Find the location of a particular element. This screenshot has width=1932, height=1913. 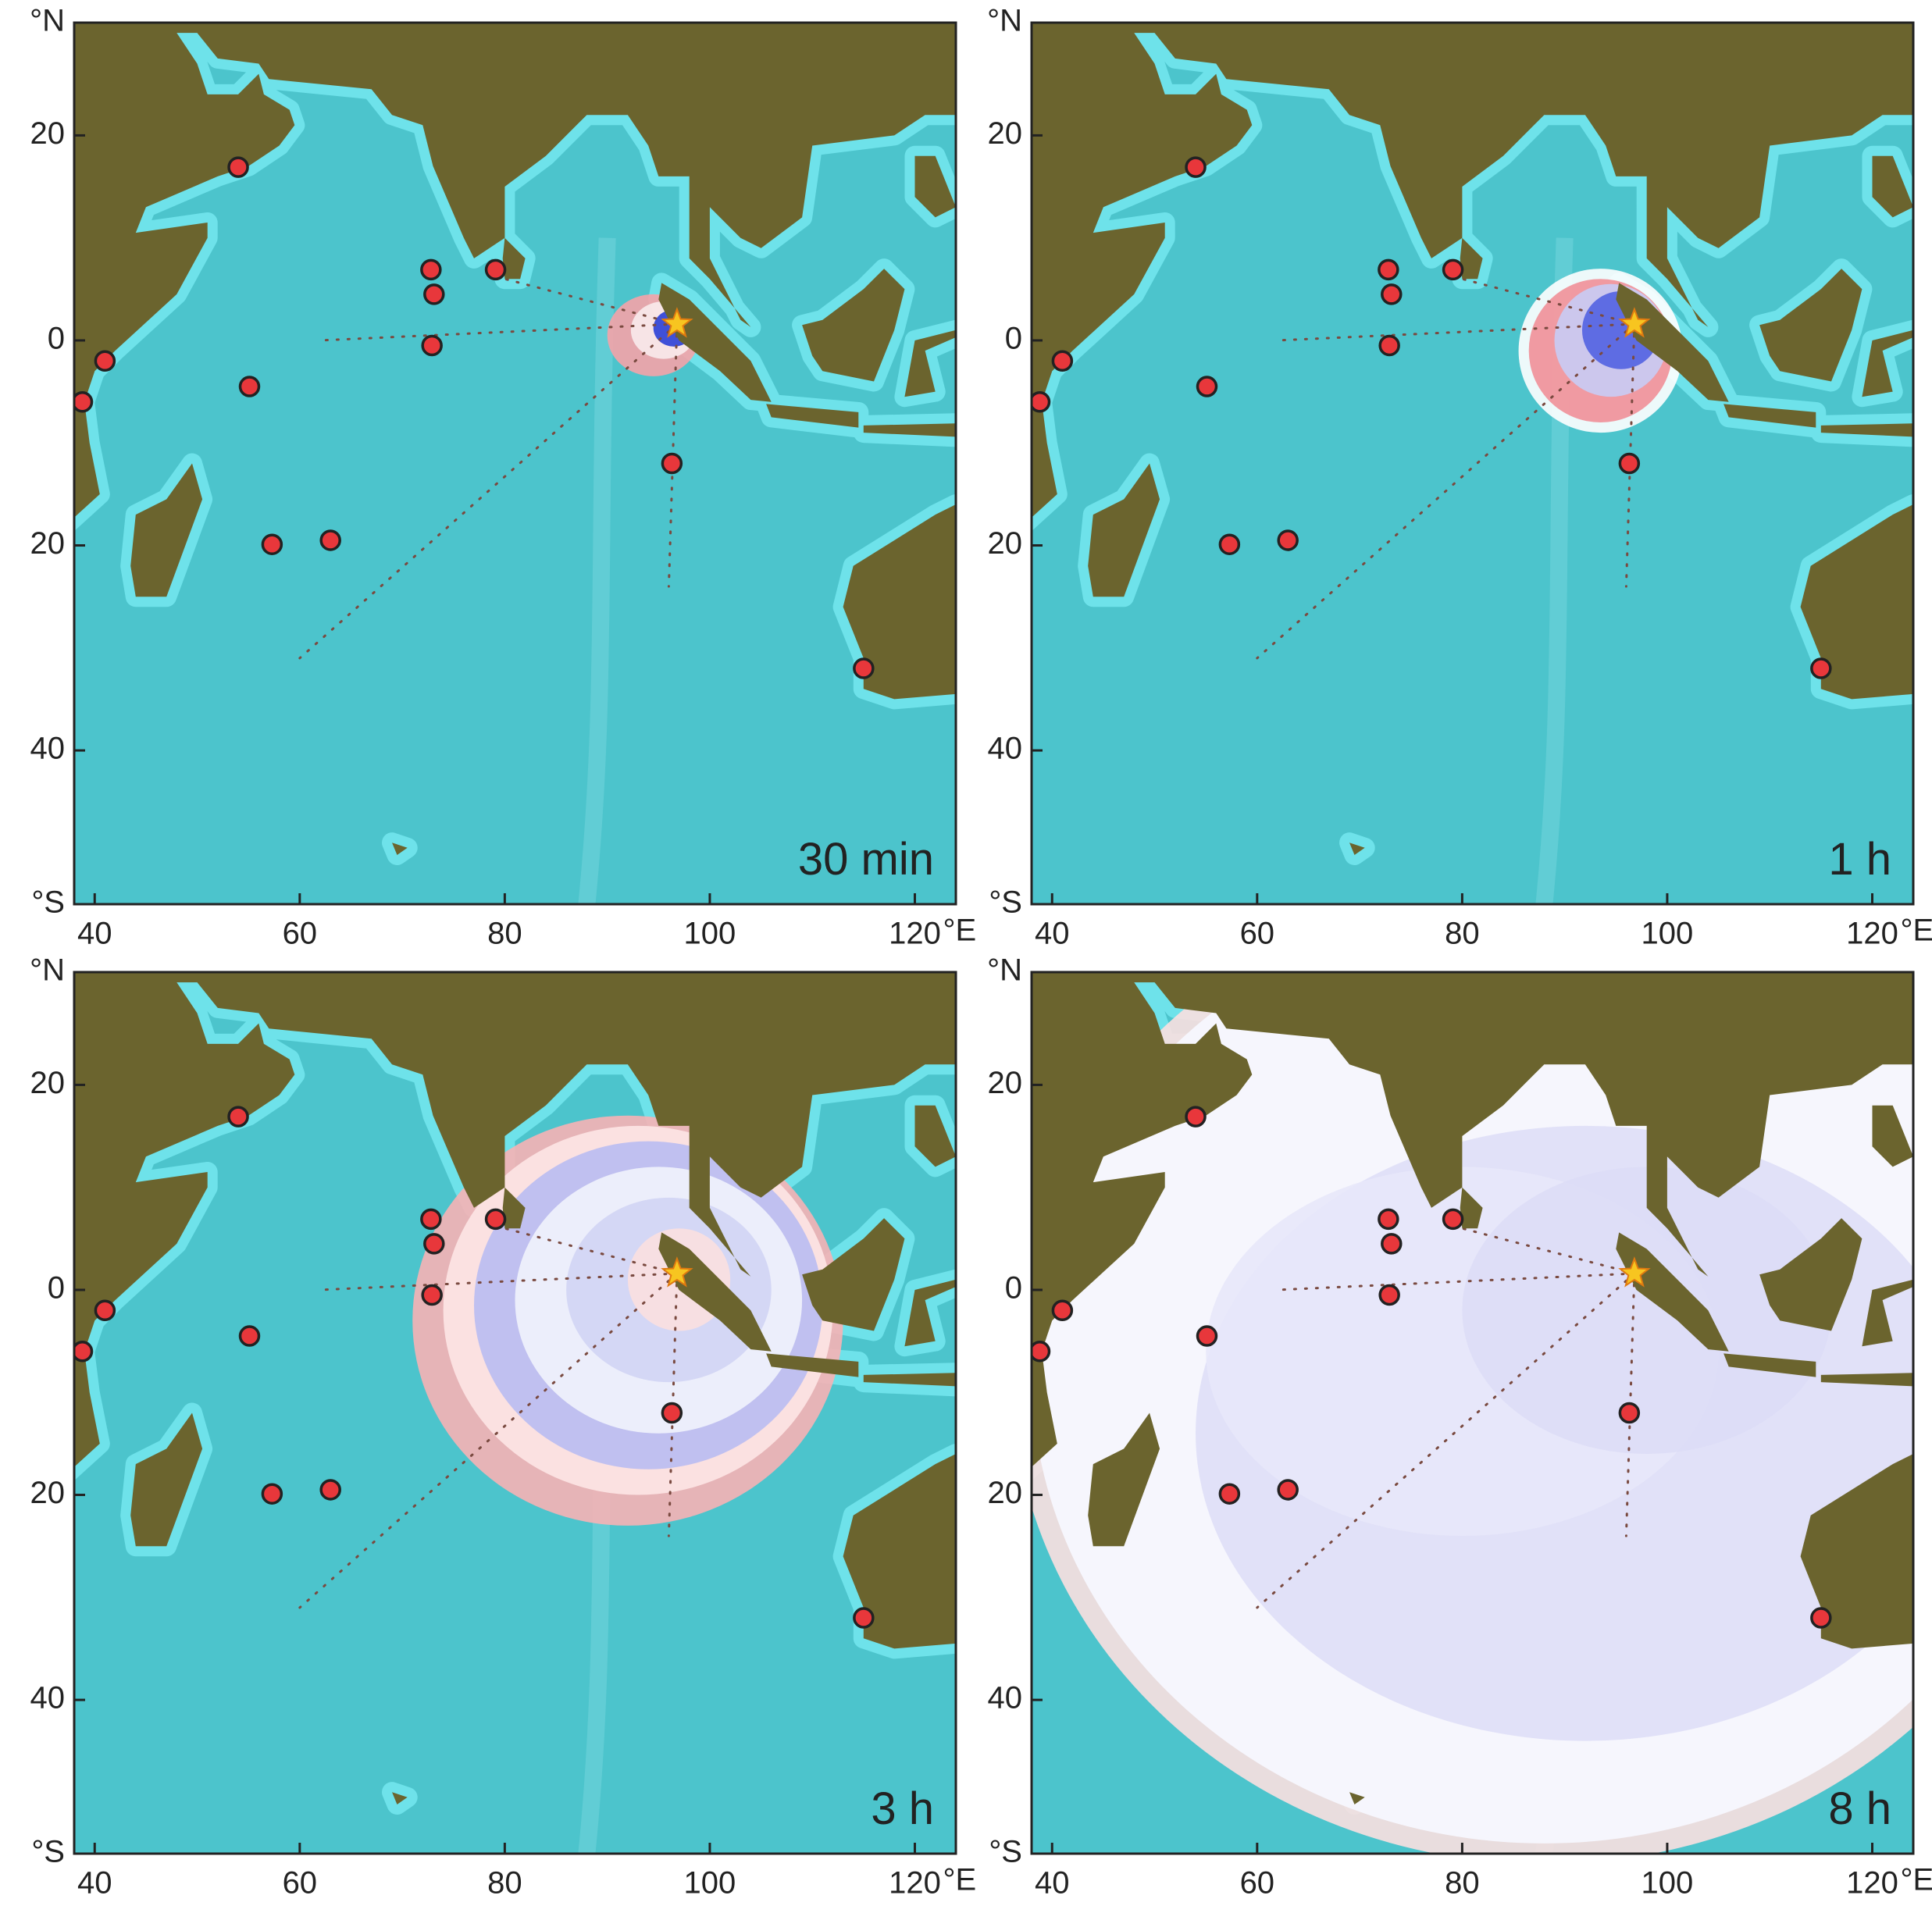

tsunami-wave-field is located at coordinates (1647, 1311).